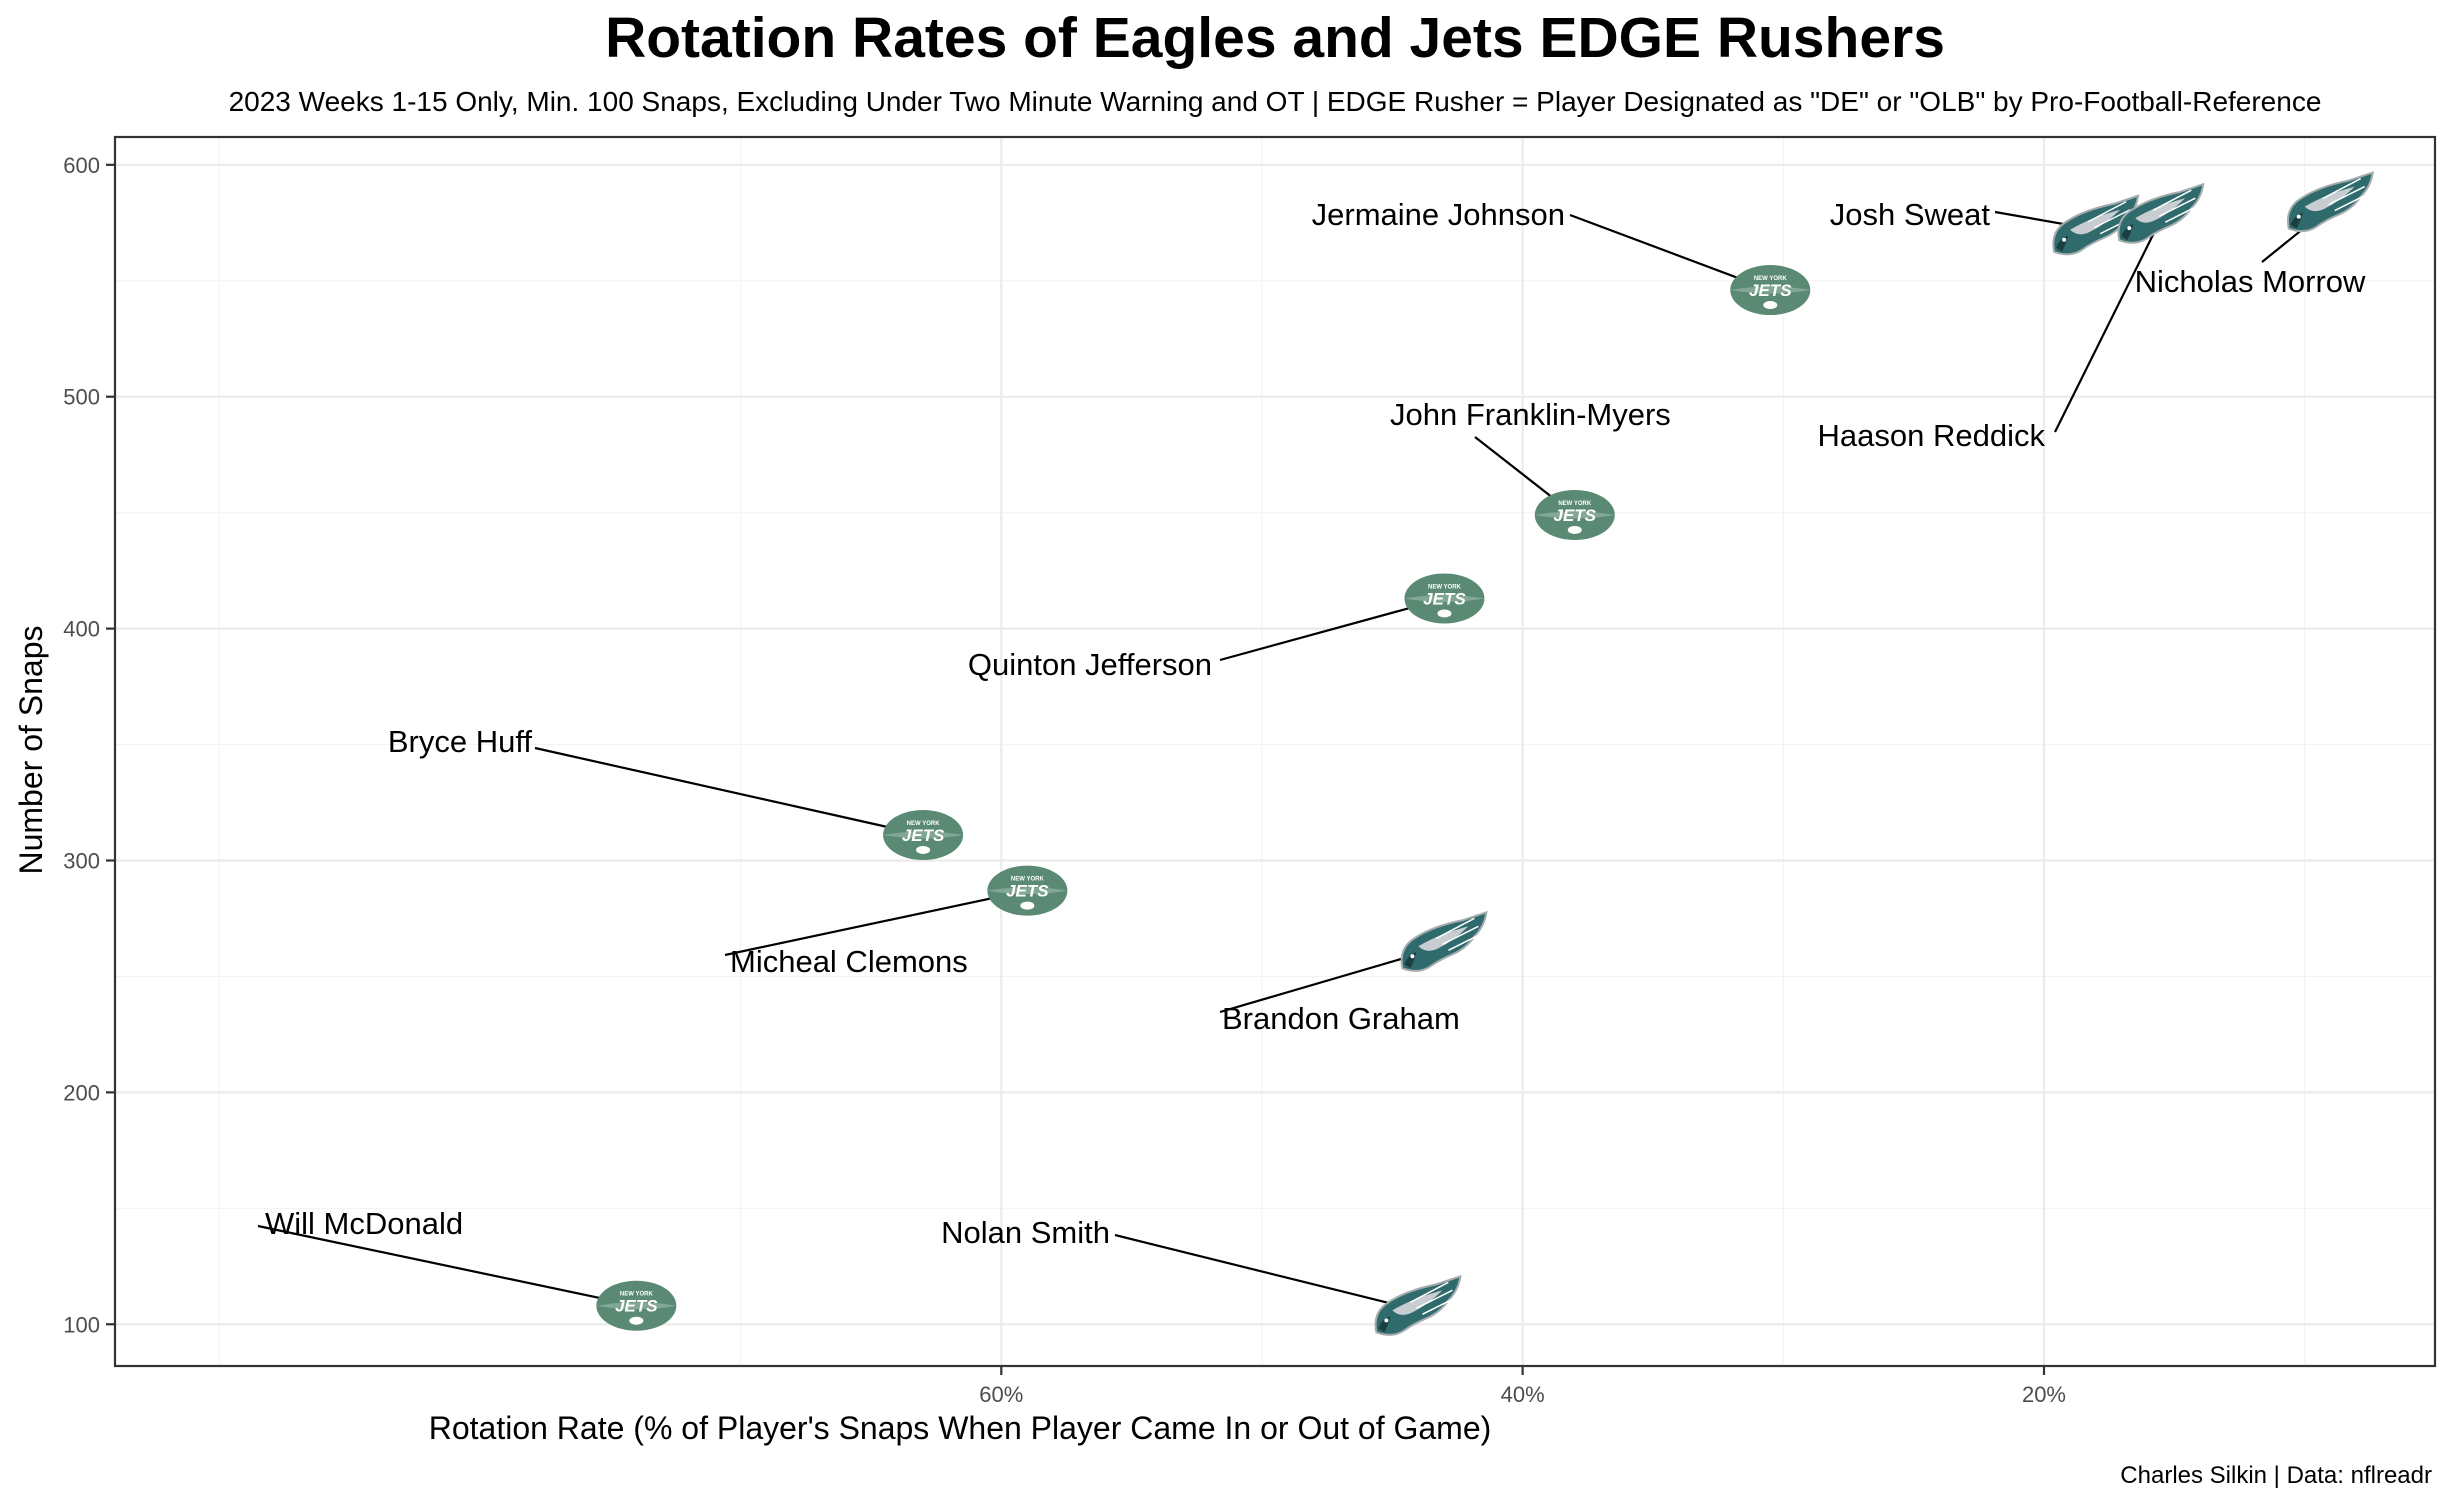  What do you see at coordinates (1332, 629) in the screenshot?
I see `leader-line-quinton-jefferson` at bounding box center [1332, 629].